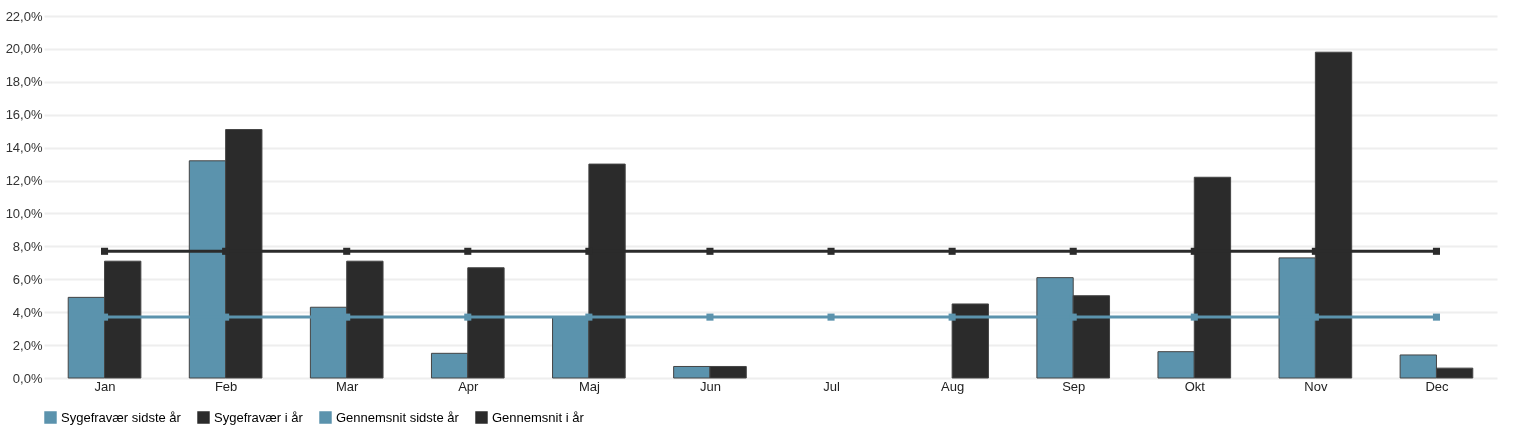 Image resolution: width=1517 pixels, height=436 pixels. Describe the element at coordinates (398, 417) in the screenshot. I see `legend-label: Gennemsnit sidste år` at that location.